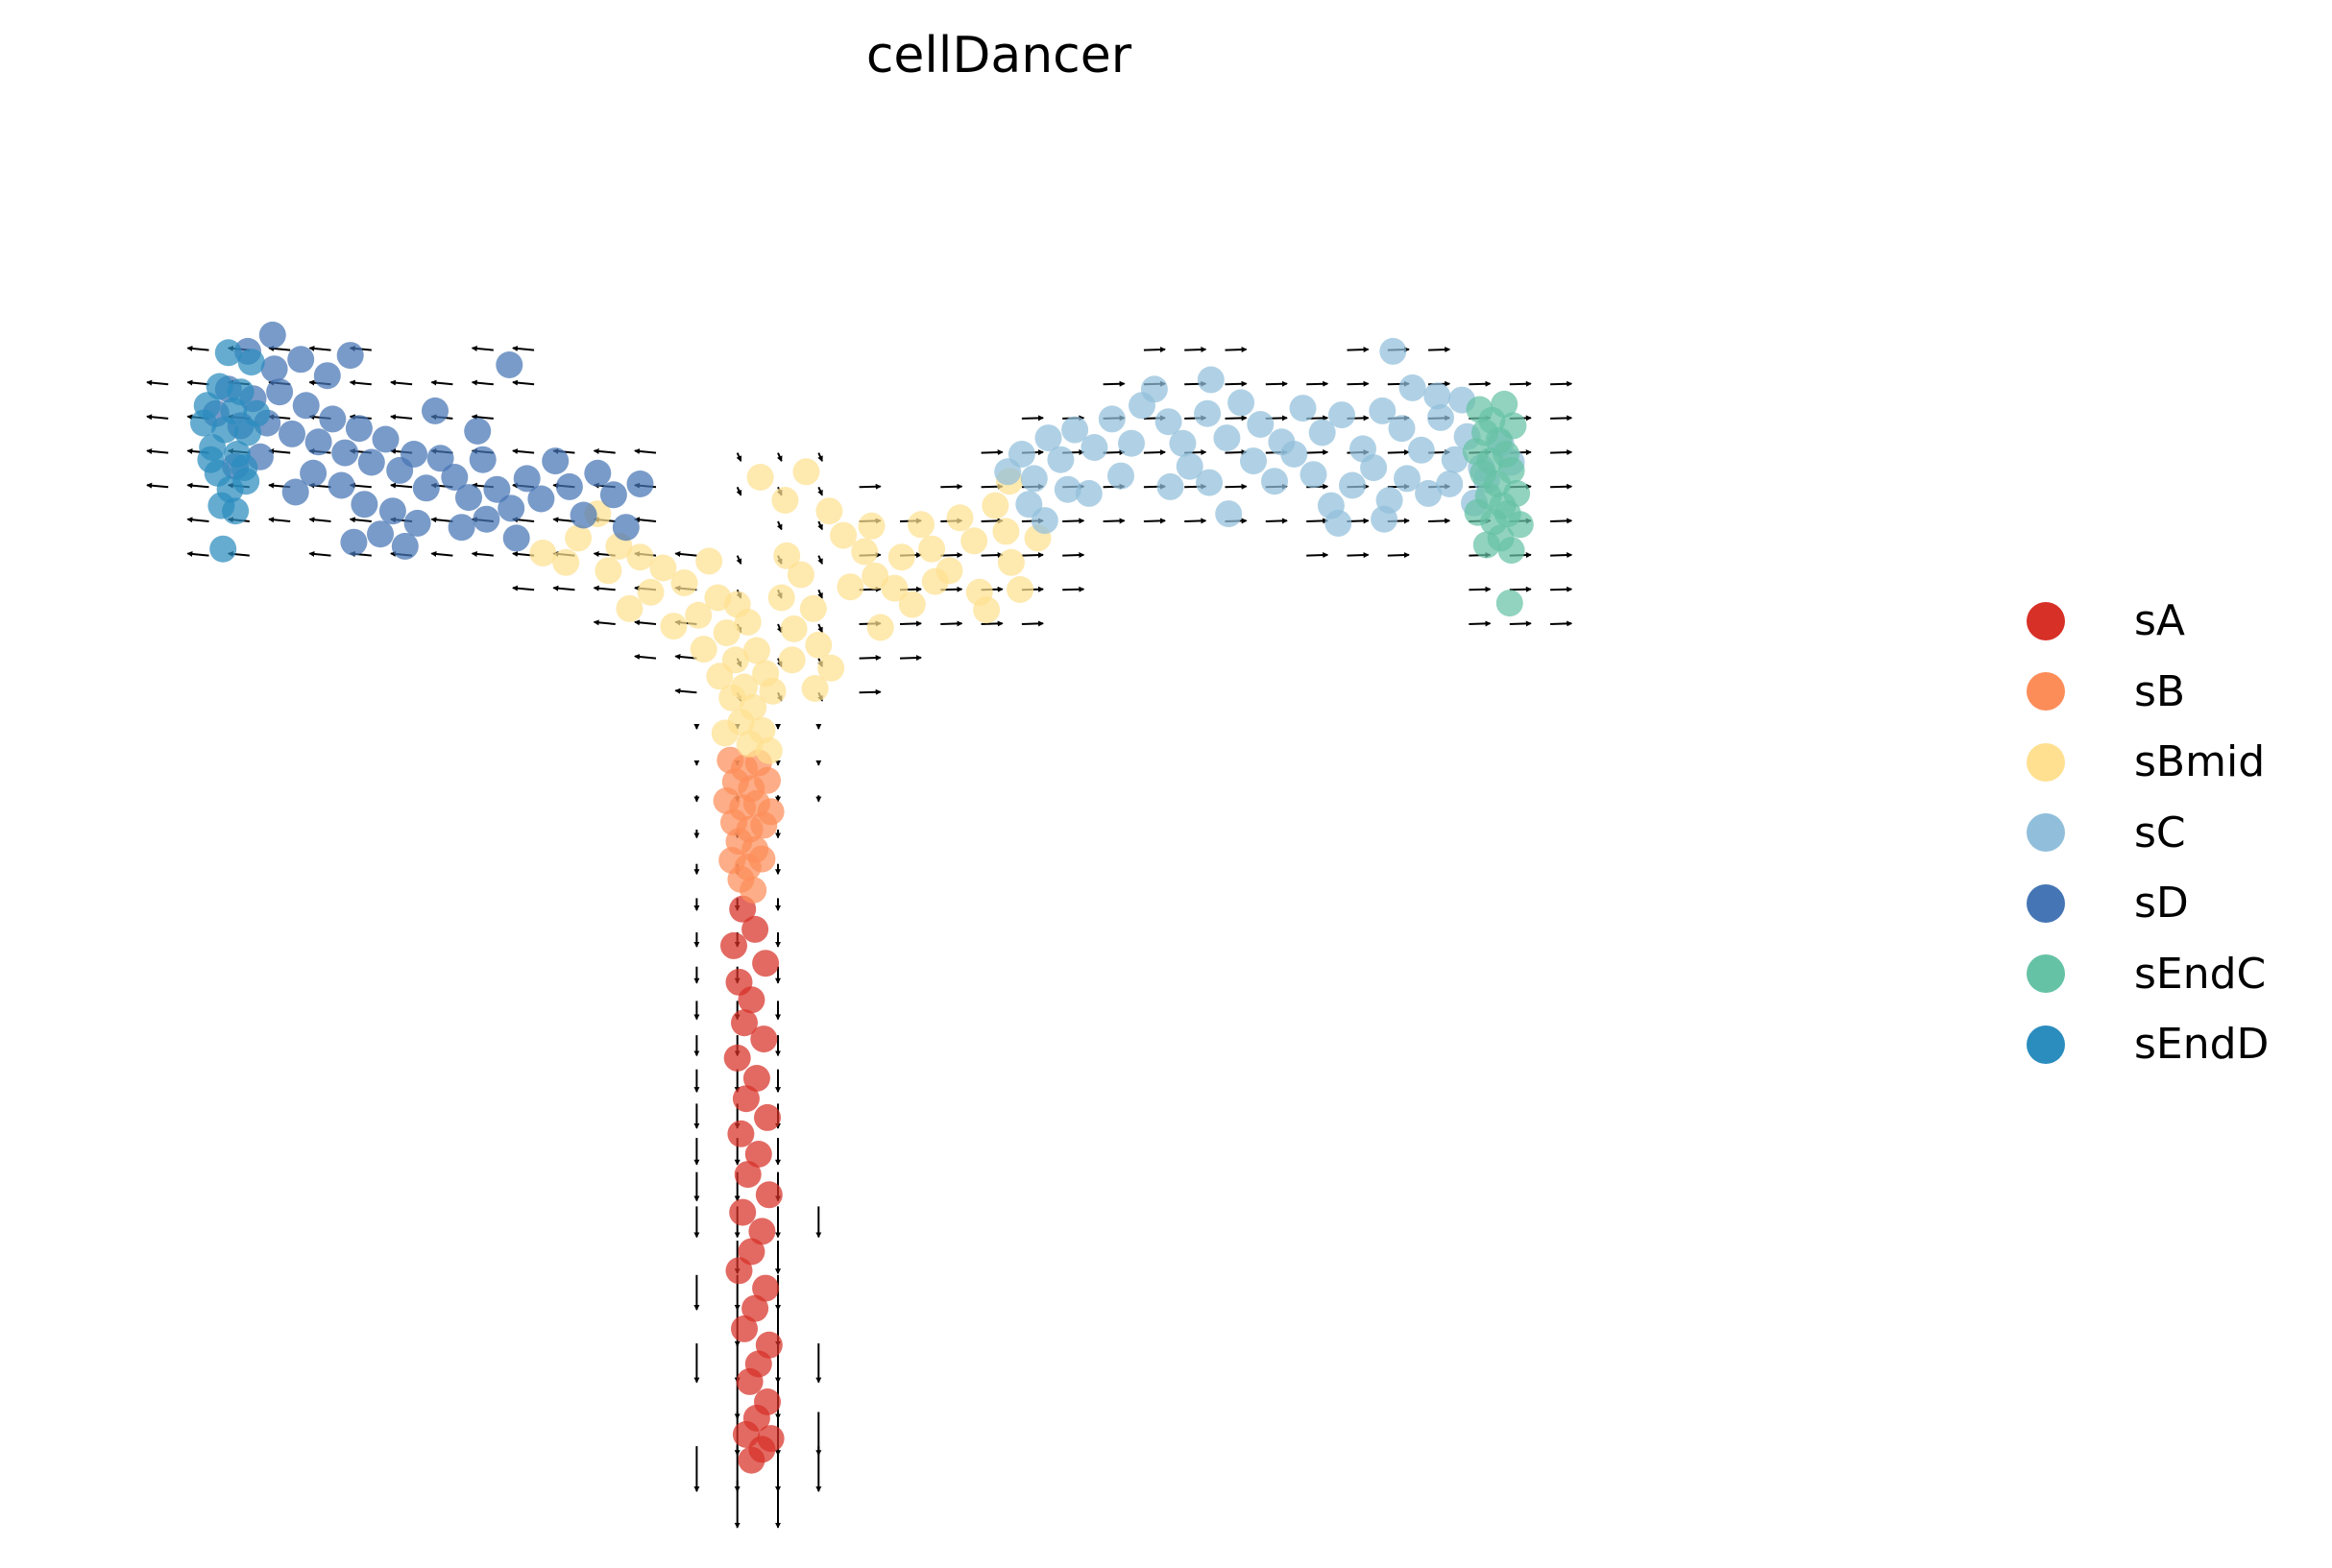  I want to click on legend-item-sC: sC, so click(2148, 833).